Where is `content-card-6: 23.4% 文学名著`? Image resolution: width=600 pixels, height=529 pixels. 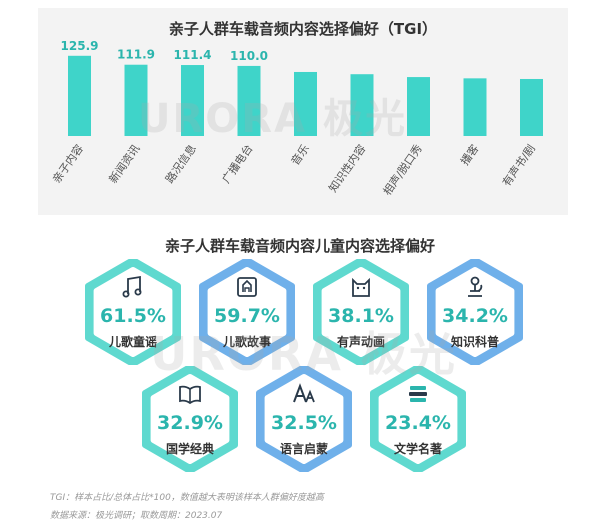 content-card-6: 23.4% 文学名著 is located at coordinates (418, 419).